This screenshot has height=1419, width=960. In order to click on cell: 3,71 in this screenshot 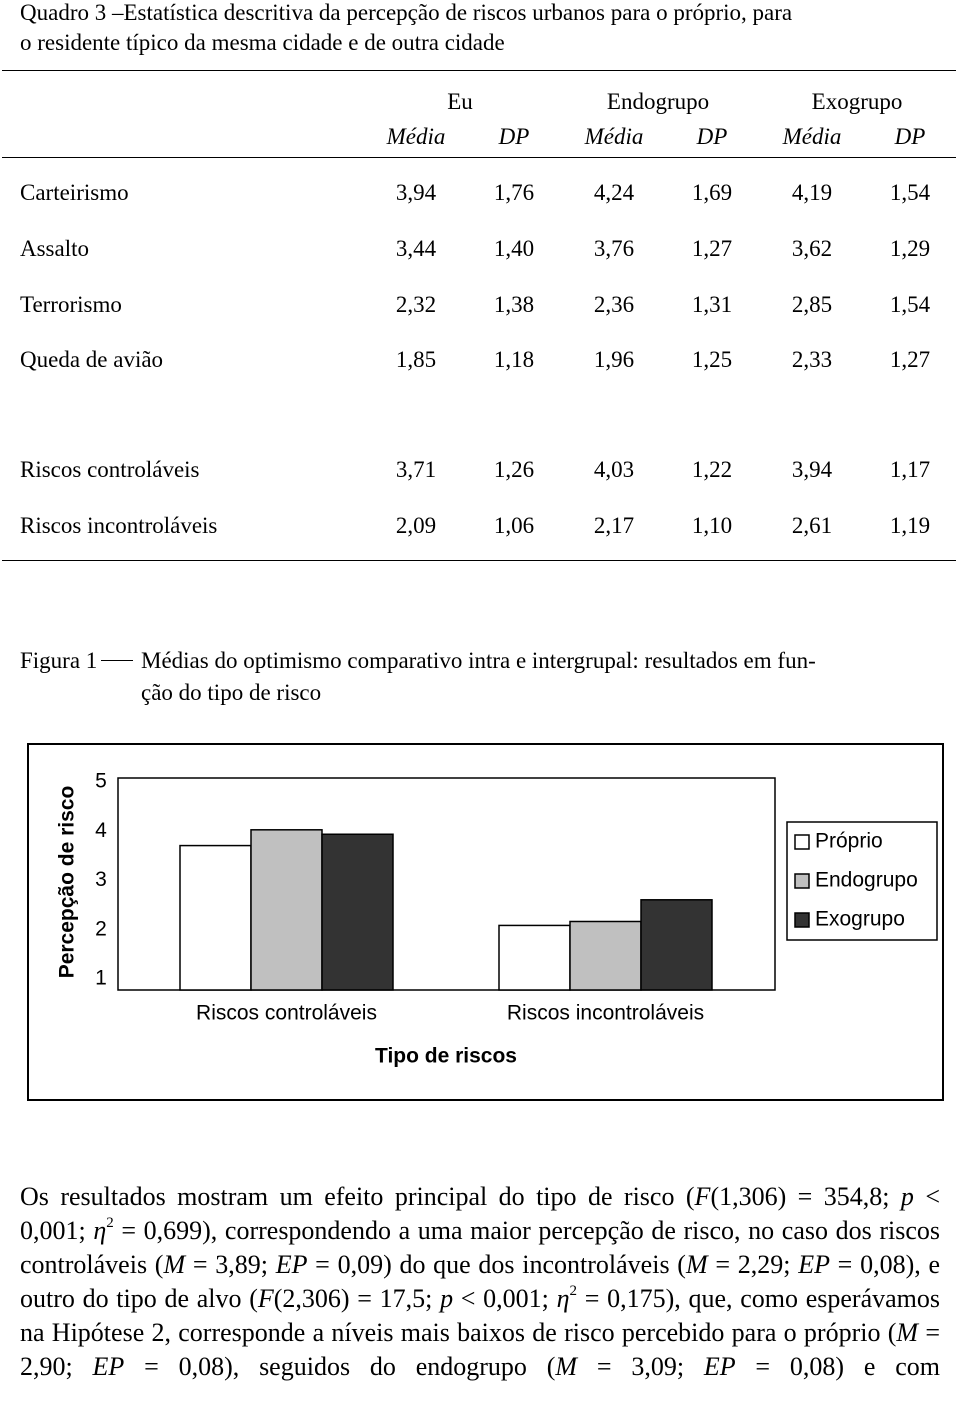, I will do `click(416, 469)`.